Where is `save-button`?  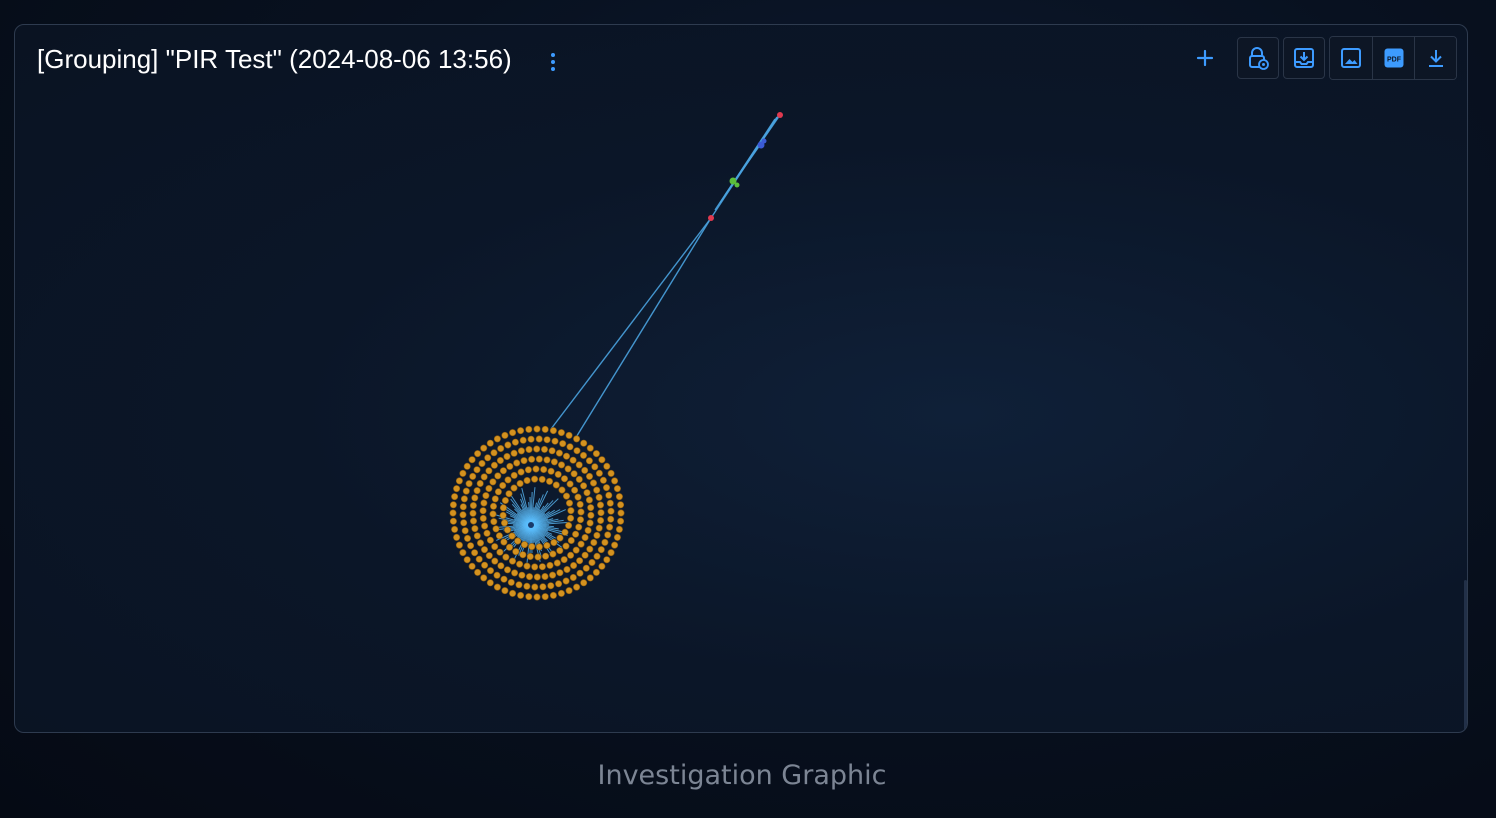 save-button is located at coordinates (1304, 58).